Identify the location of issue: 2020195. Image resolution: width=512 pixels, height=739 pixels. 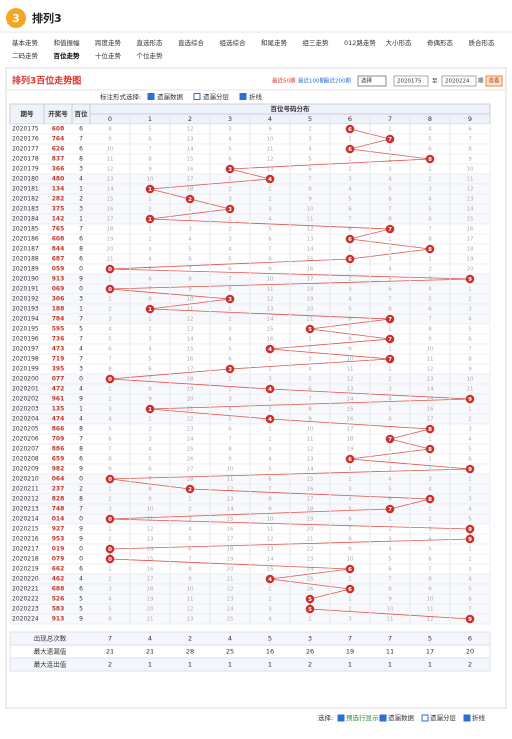
(25, 329).